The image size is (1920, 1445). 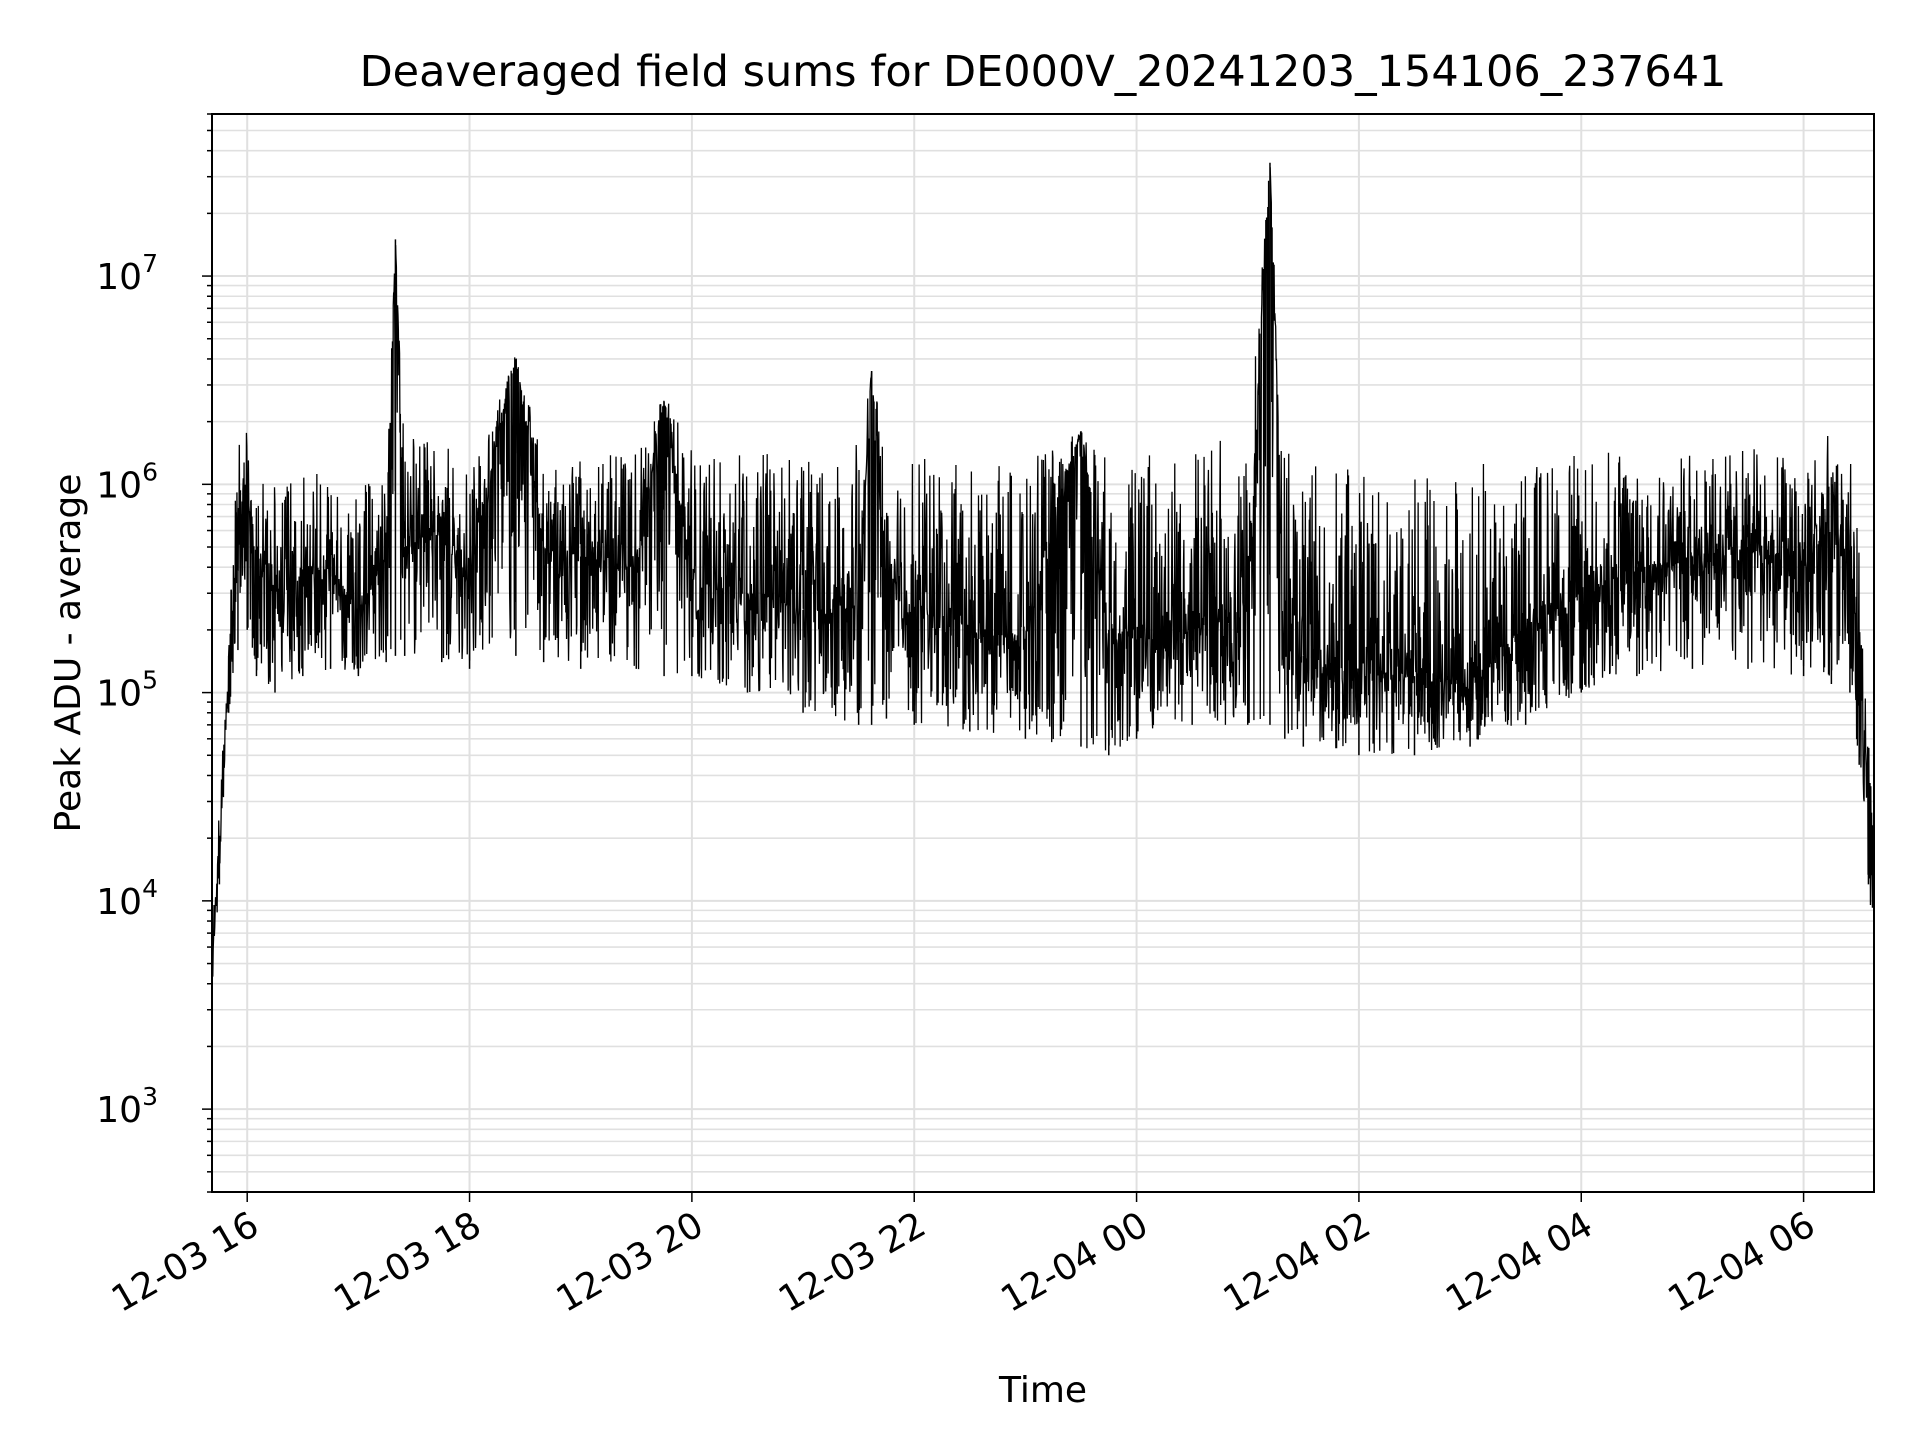 I want to click on x-axis-label: Time, so click(x=1042, y=1390).